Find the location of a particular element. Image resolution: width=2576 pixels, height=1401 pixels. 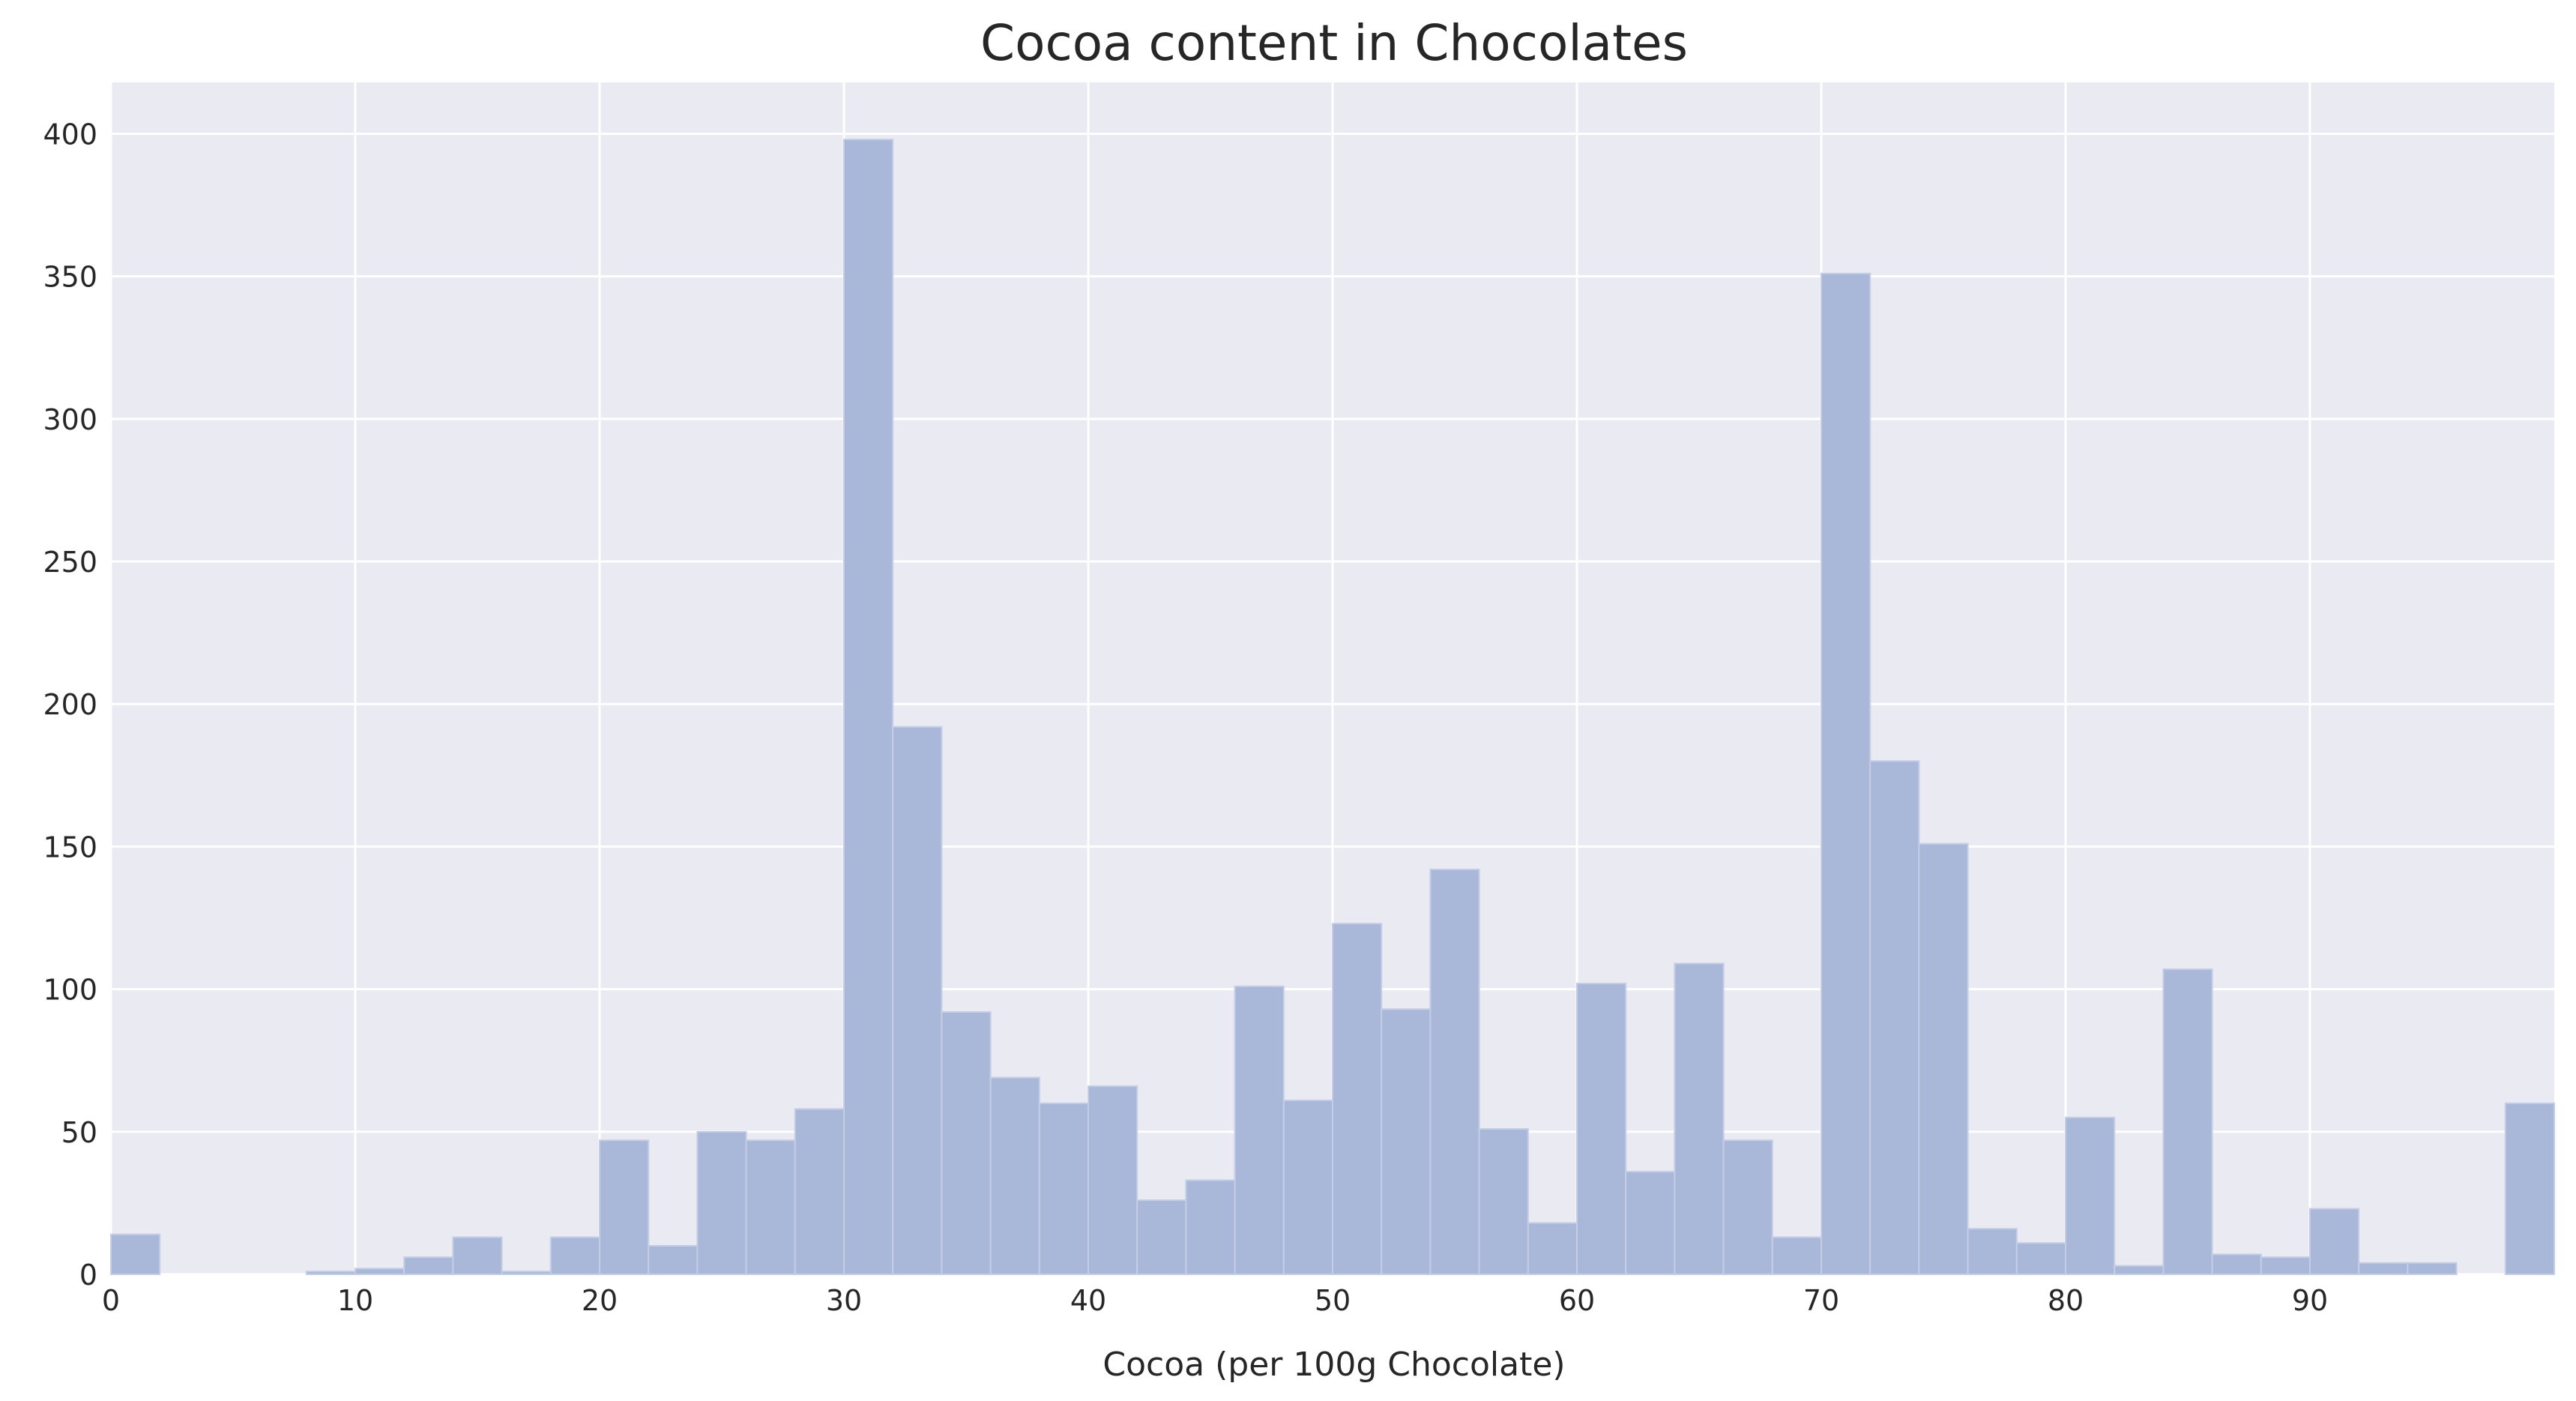

x-tick-label-70: 70 is located at coordinates (1821, 1300).